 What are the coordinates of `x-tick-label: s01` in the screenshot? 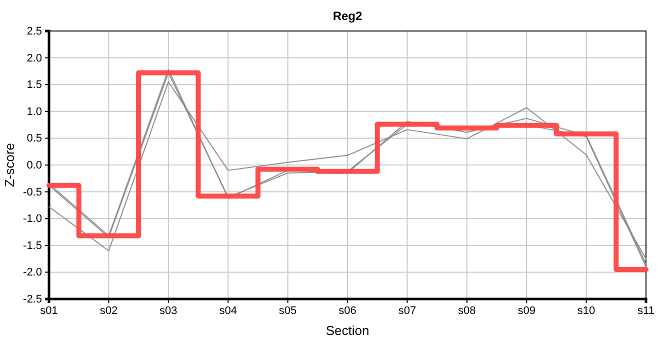 It's located at (49, 310).